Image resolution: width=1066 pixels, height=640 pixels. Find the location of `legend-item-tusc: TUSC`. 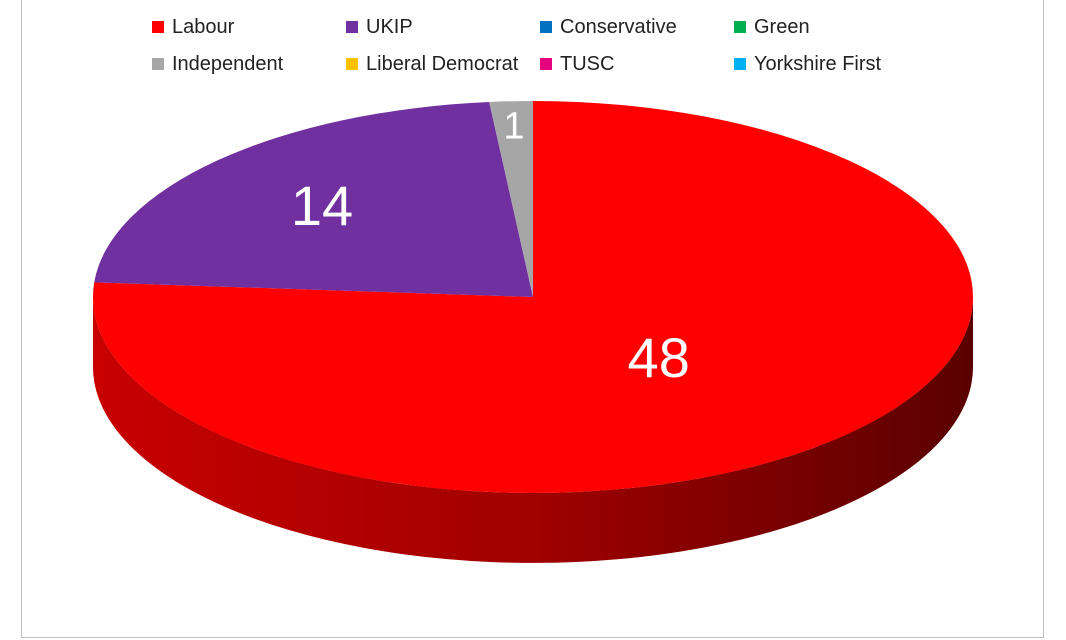

legend-item-tusc: TUSC is located at coordinates (637, 64).